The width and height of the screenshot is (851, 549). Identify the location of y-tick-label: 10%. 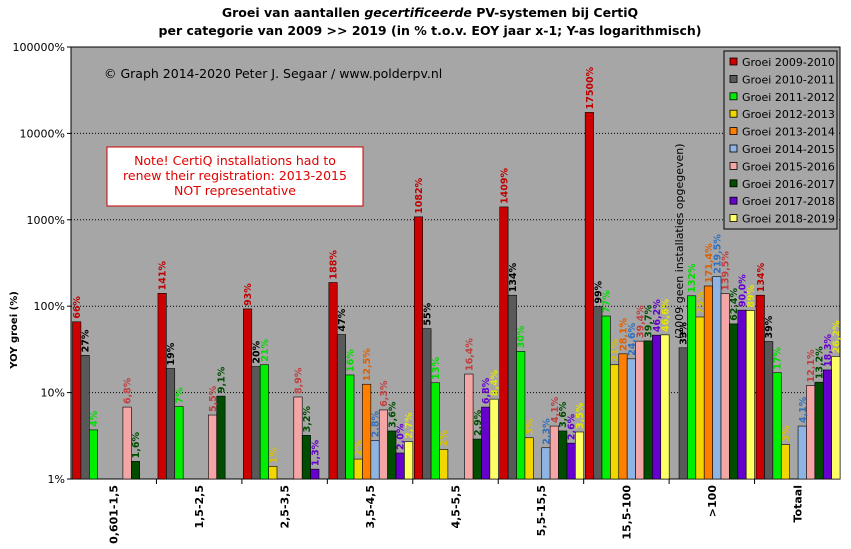
(53, 393).